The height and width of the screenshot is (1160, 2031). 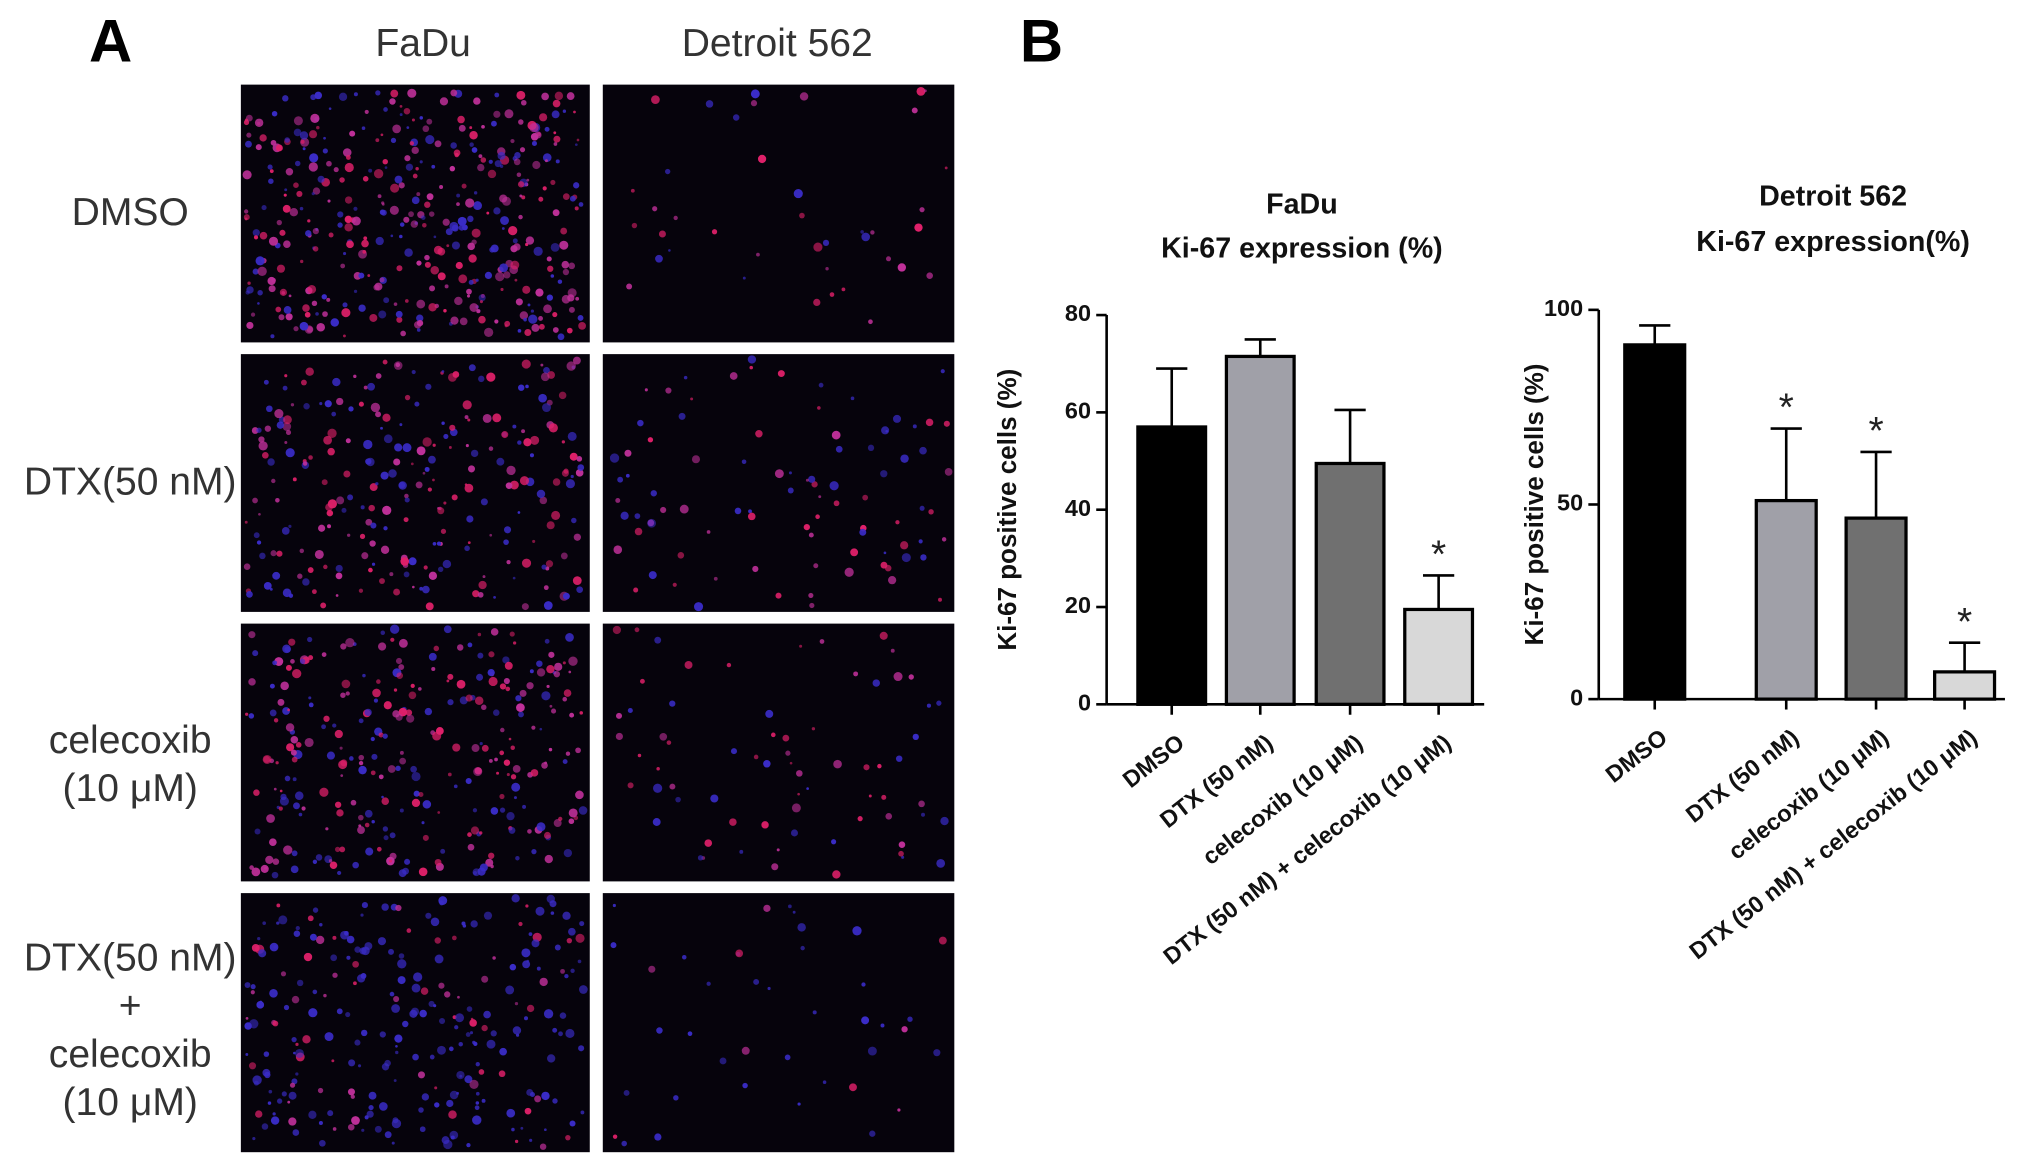 I want to click on y-tick-label: 40, so click(x=1078, y=508).